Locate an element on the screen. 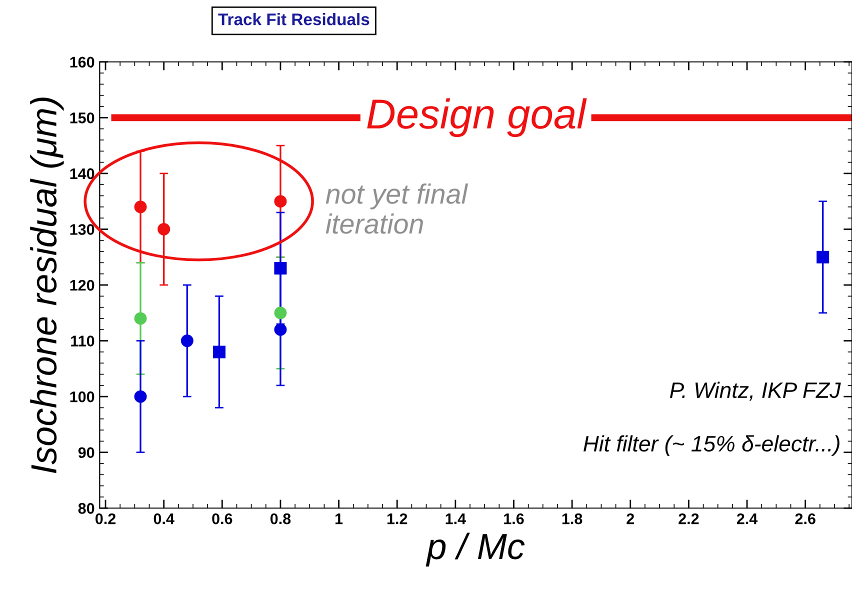  x-tick-label: 1 is located at coordinates (339, 519).